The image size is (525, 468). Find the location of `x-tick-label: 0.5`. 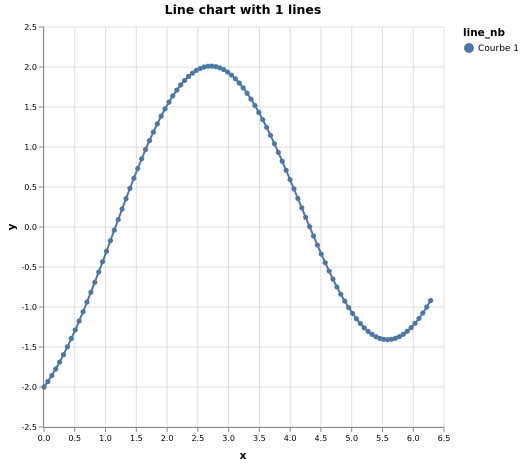

x-tick-label: 0.5 is located at coordinates (74, 438).